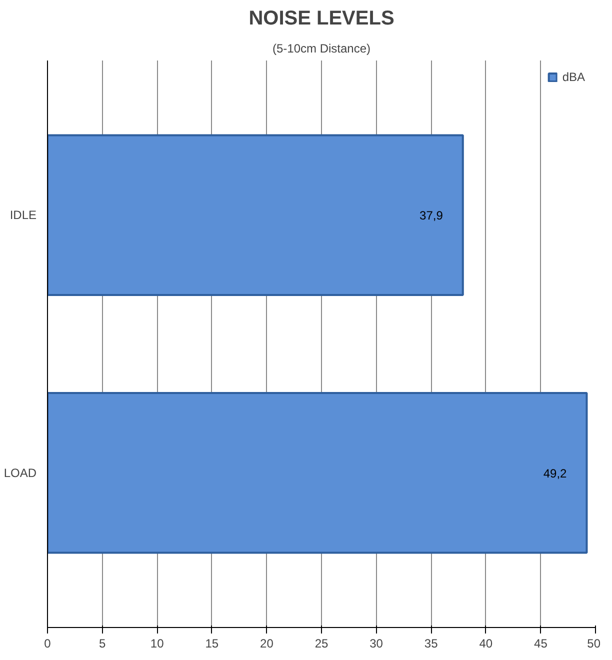  I want to click on x-tick-label: 45, so click(541, 643).